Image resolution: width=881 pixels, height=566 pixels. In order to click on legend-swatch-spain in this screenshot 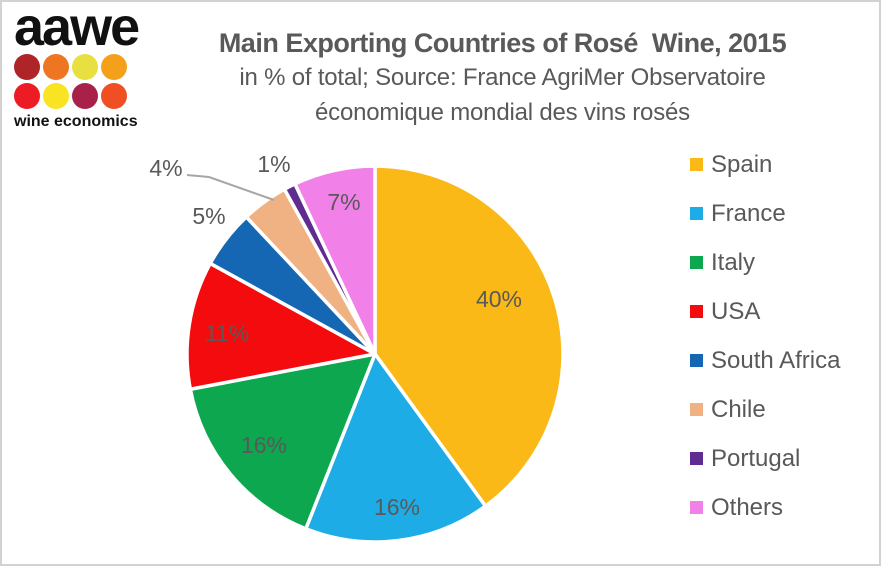, I will do `click(696, 164)`.